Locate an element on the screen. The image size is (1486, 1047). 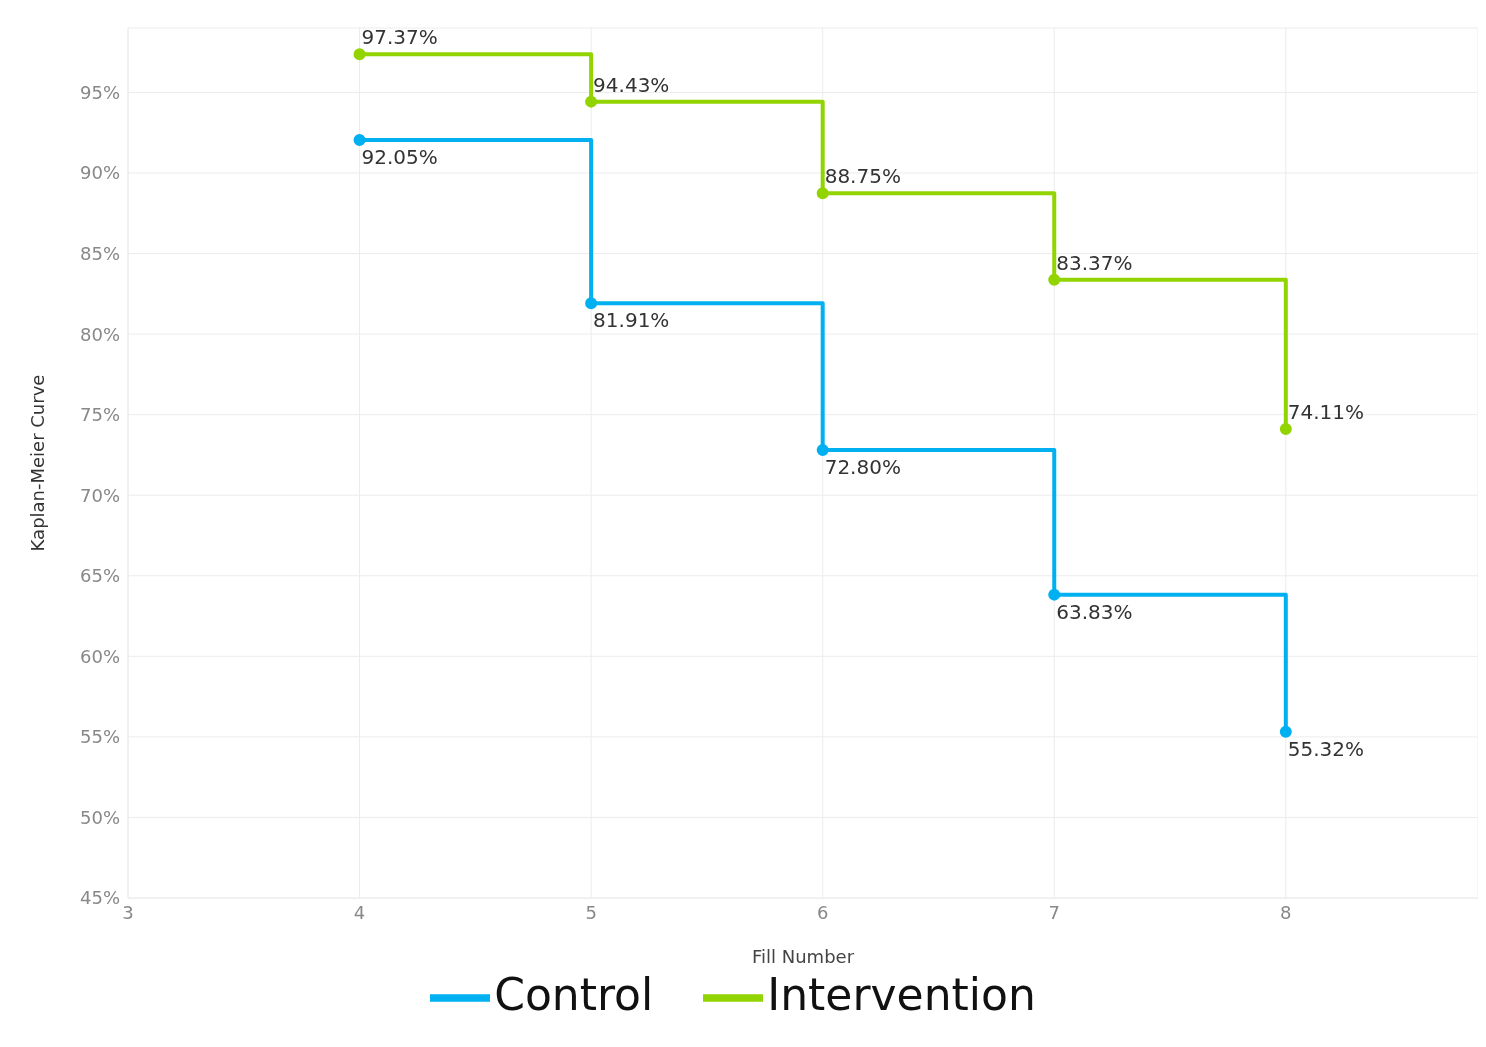
y-tick-label: 60% is located at coordinates (99, 656).